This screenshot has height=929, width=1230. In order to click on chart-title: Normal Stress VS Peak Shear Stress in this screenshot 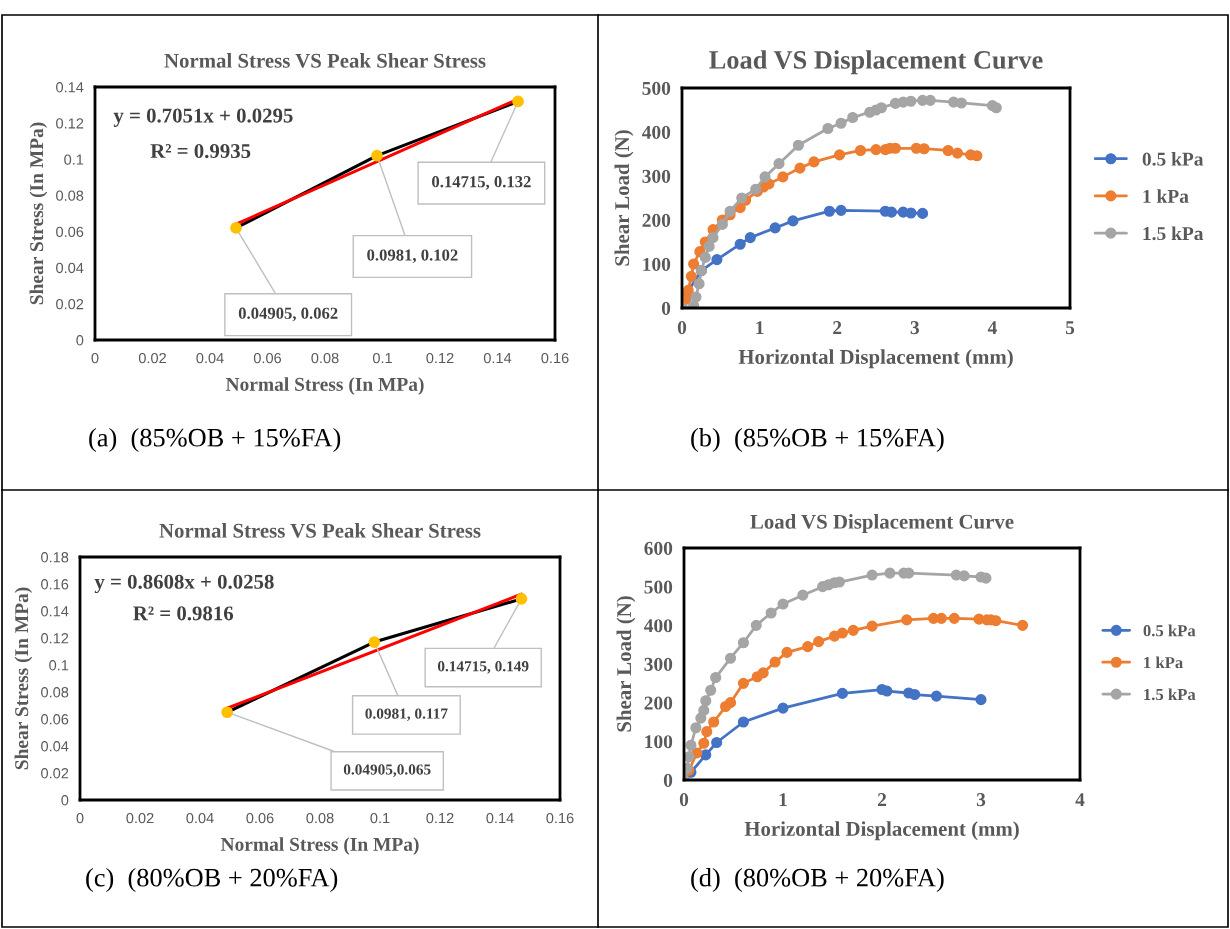, I will do `click(320, 530)`.